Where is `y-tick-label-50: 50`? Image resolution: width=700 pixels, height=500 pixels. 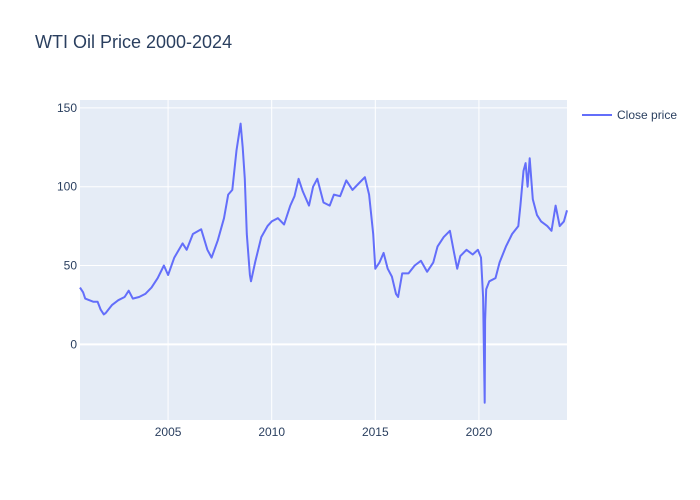 y-tick-label-50: 50 is located at coordinates (71, 266).